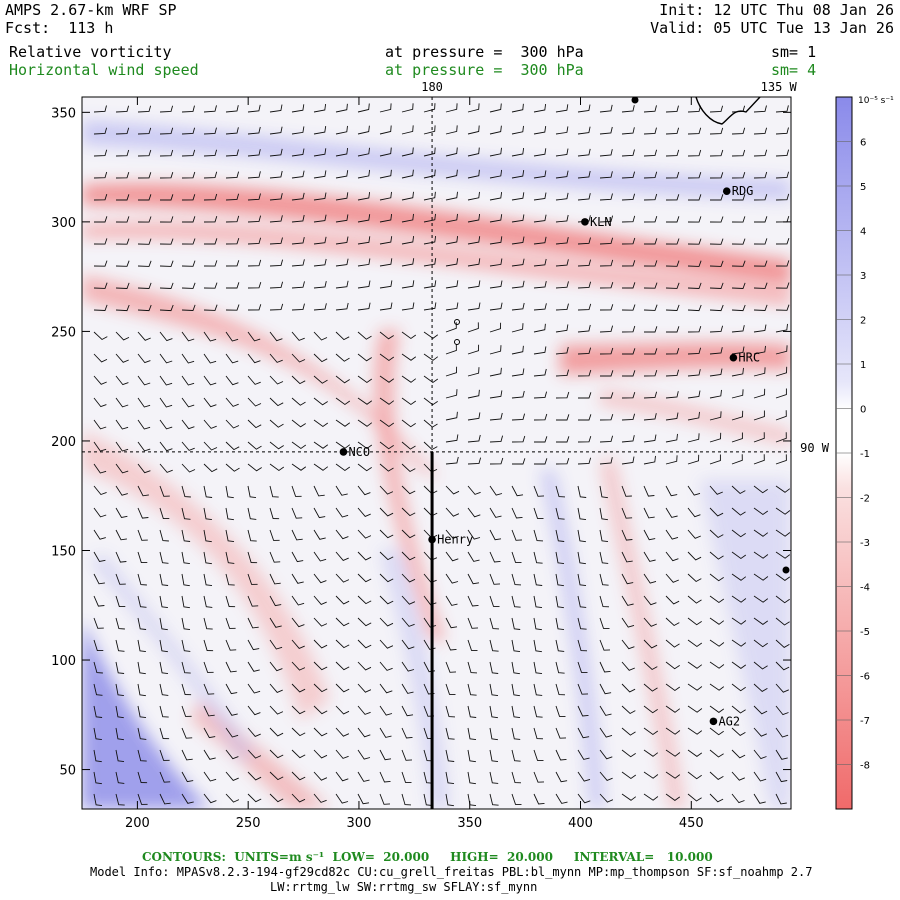 The image size is (900, 900). What do you see at coordinates (455, 540) in the screenshot?
I see `station-label: Henry` at bounding box center [455, 540].